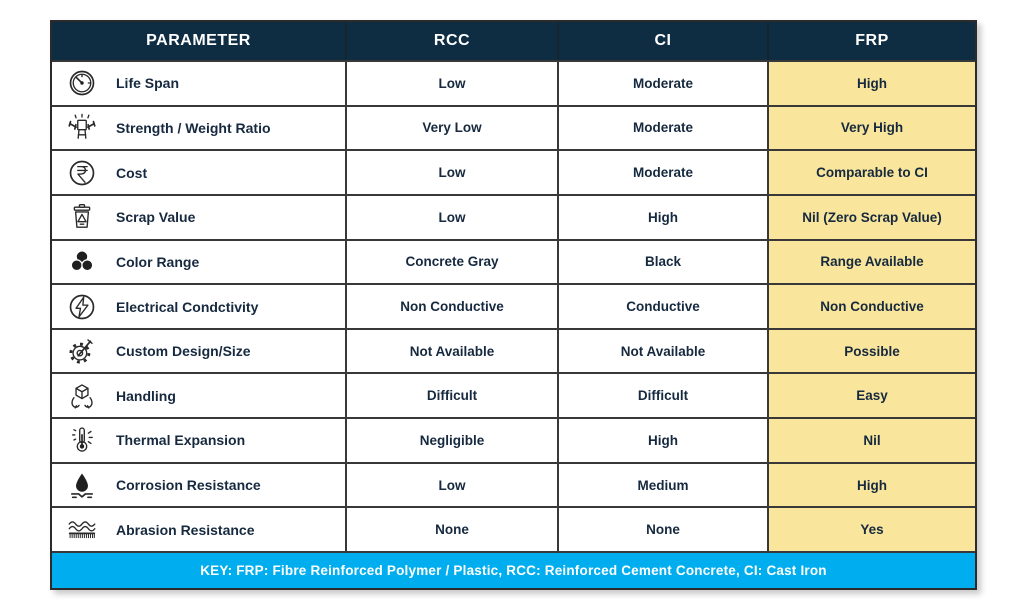 The image size is (1024, 607). Describe the element at coordinates (132, 172) in the screenshot. I see `row-label: Cost` at that location.